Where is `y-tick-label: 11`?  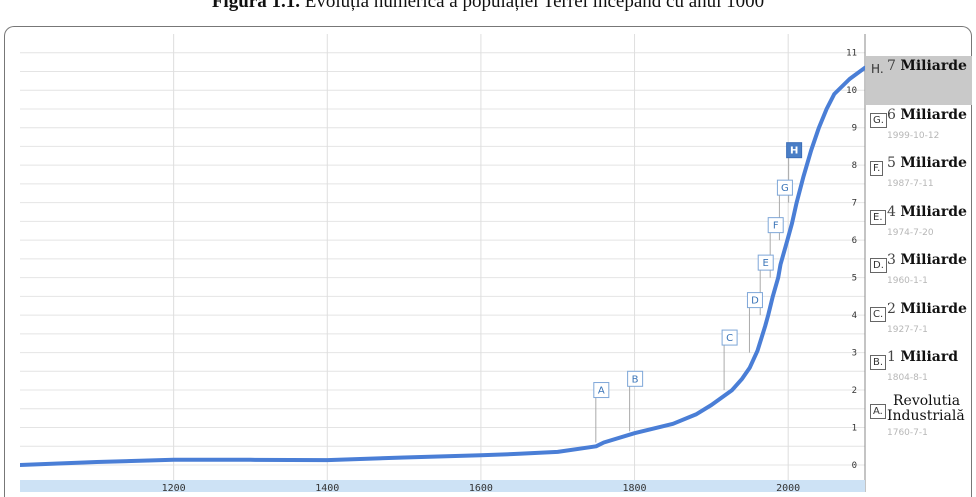
y-tick-label: 11 is located at coordinates (851, 54).